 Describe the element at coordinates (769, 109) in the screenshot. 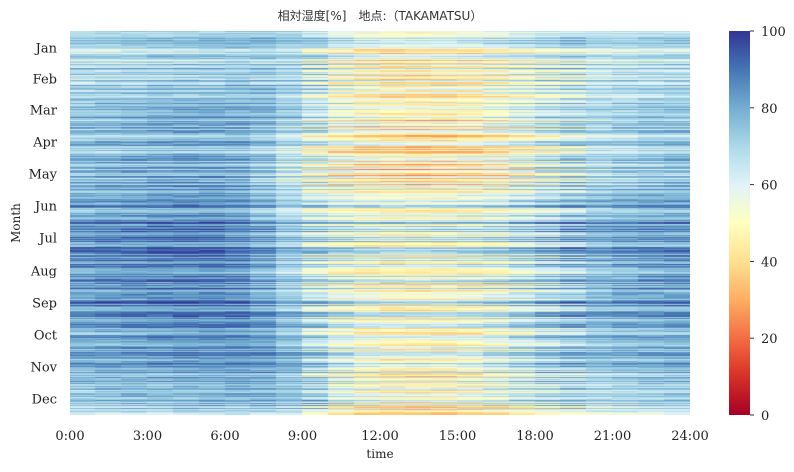

I see `colorbar-tick-label: 80` at that location.